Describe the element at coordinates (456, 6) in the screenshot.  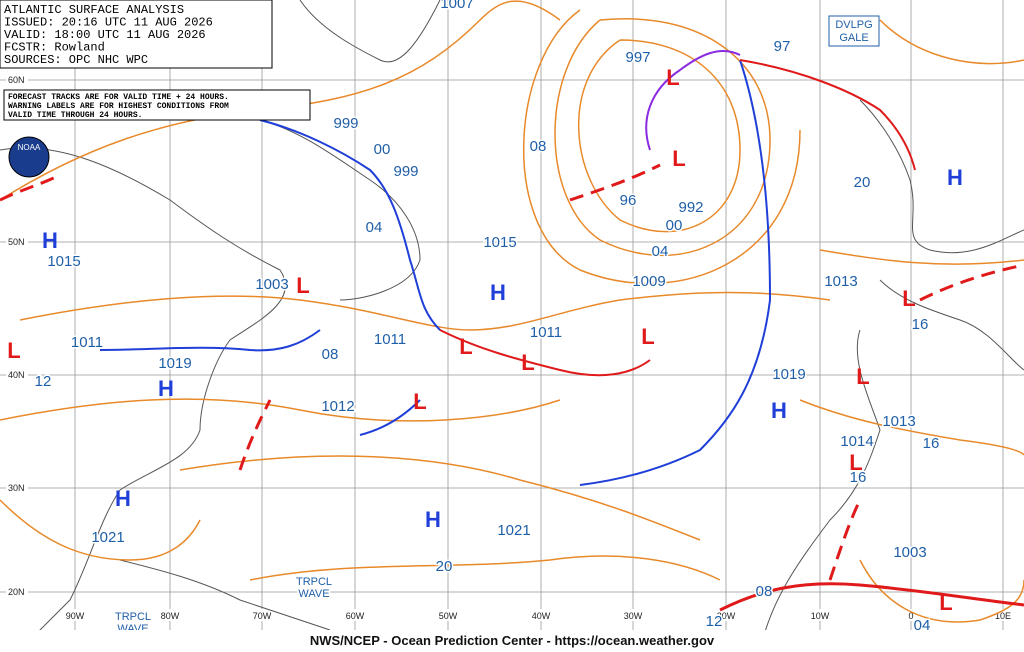
I see `isobar-label: 1007` at that location.